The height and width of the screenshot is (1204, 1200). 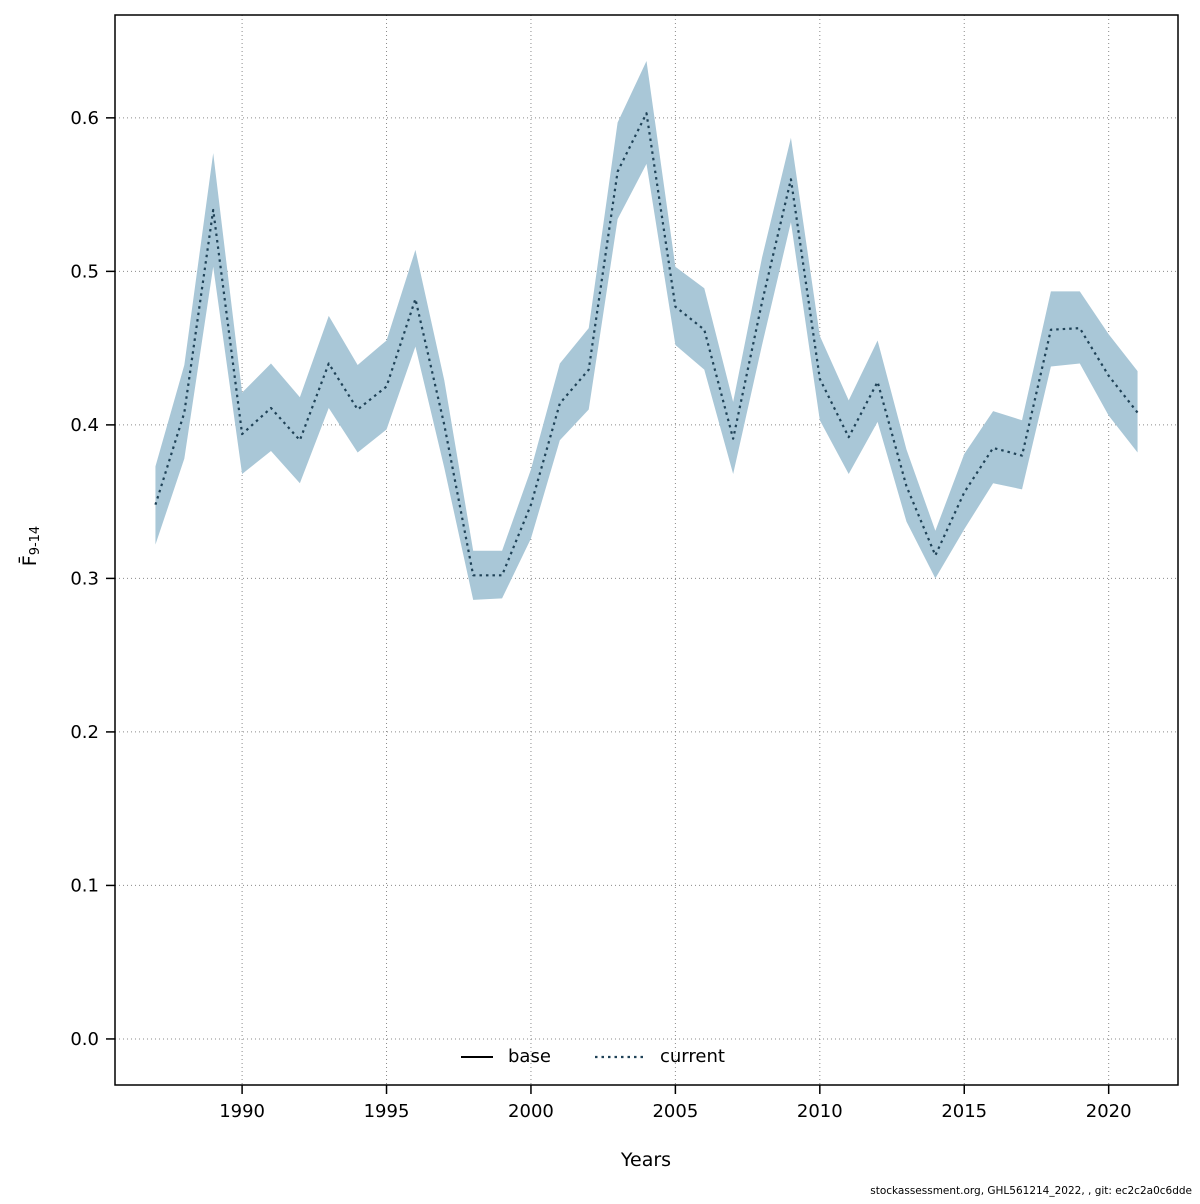 I want to click on x-tick-label: 1990, so click(x=242, y=1111).